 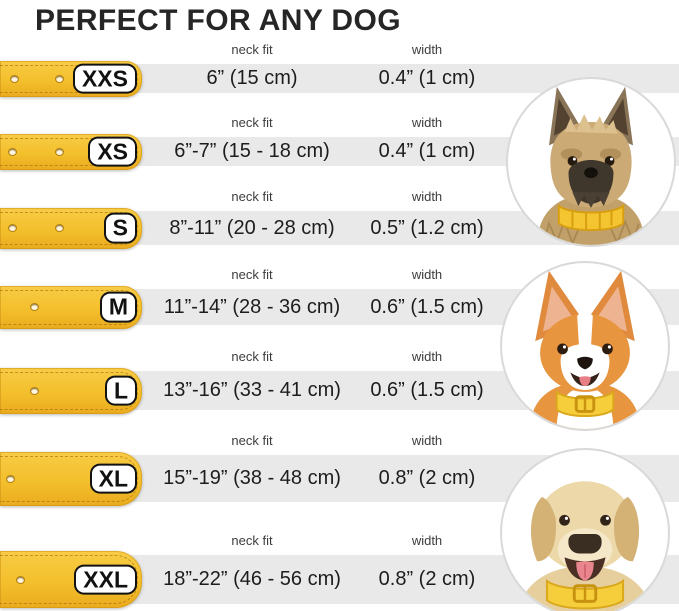 I want to click on neck-fit-value: 15”-19” (38 - 48 cm), so click(x=252, y=478).